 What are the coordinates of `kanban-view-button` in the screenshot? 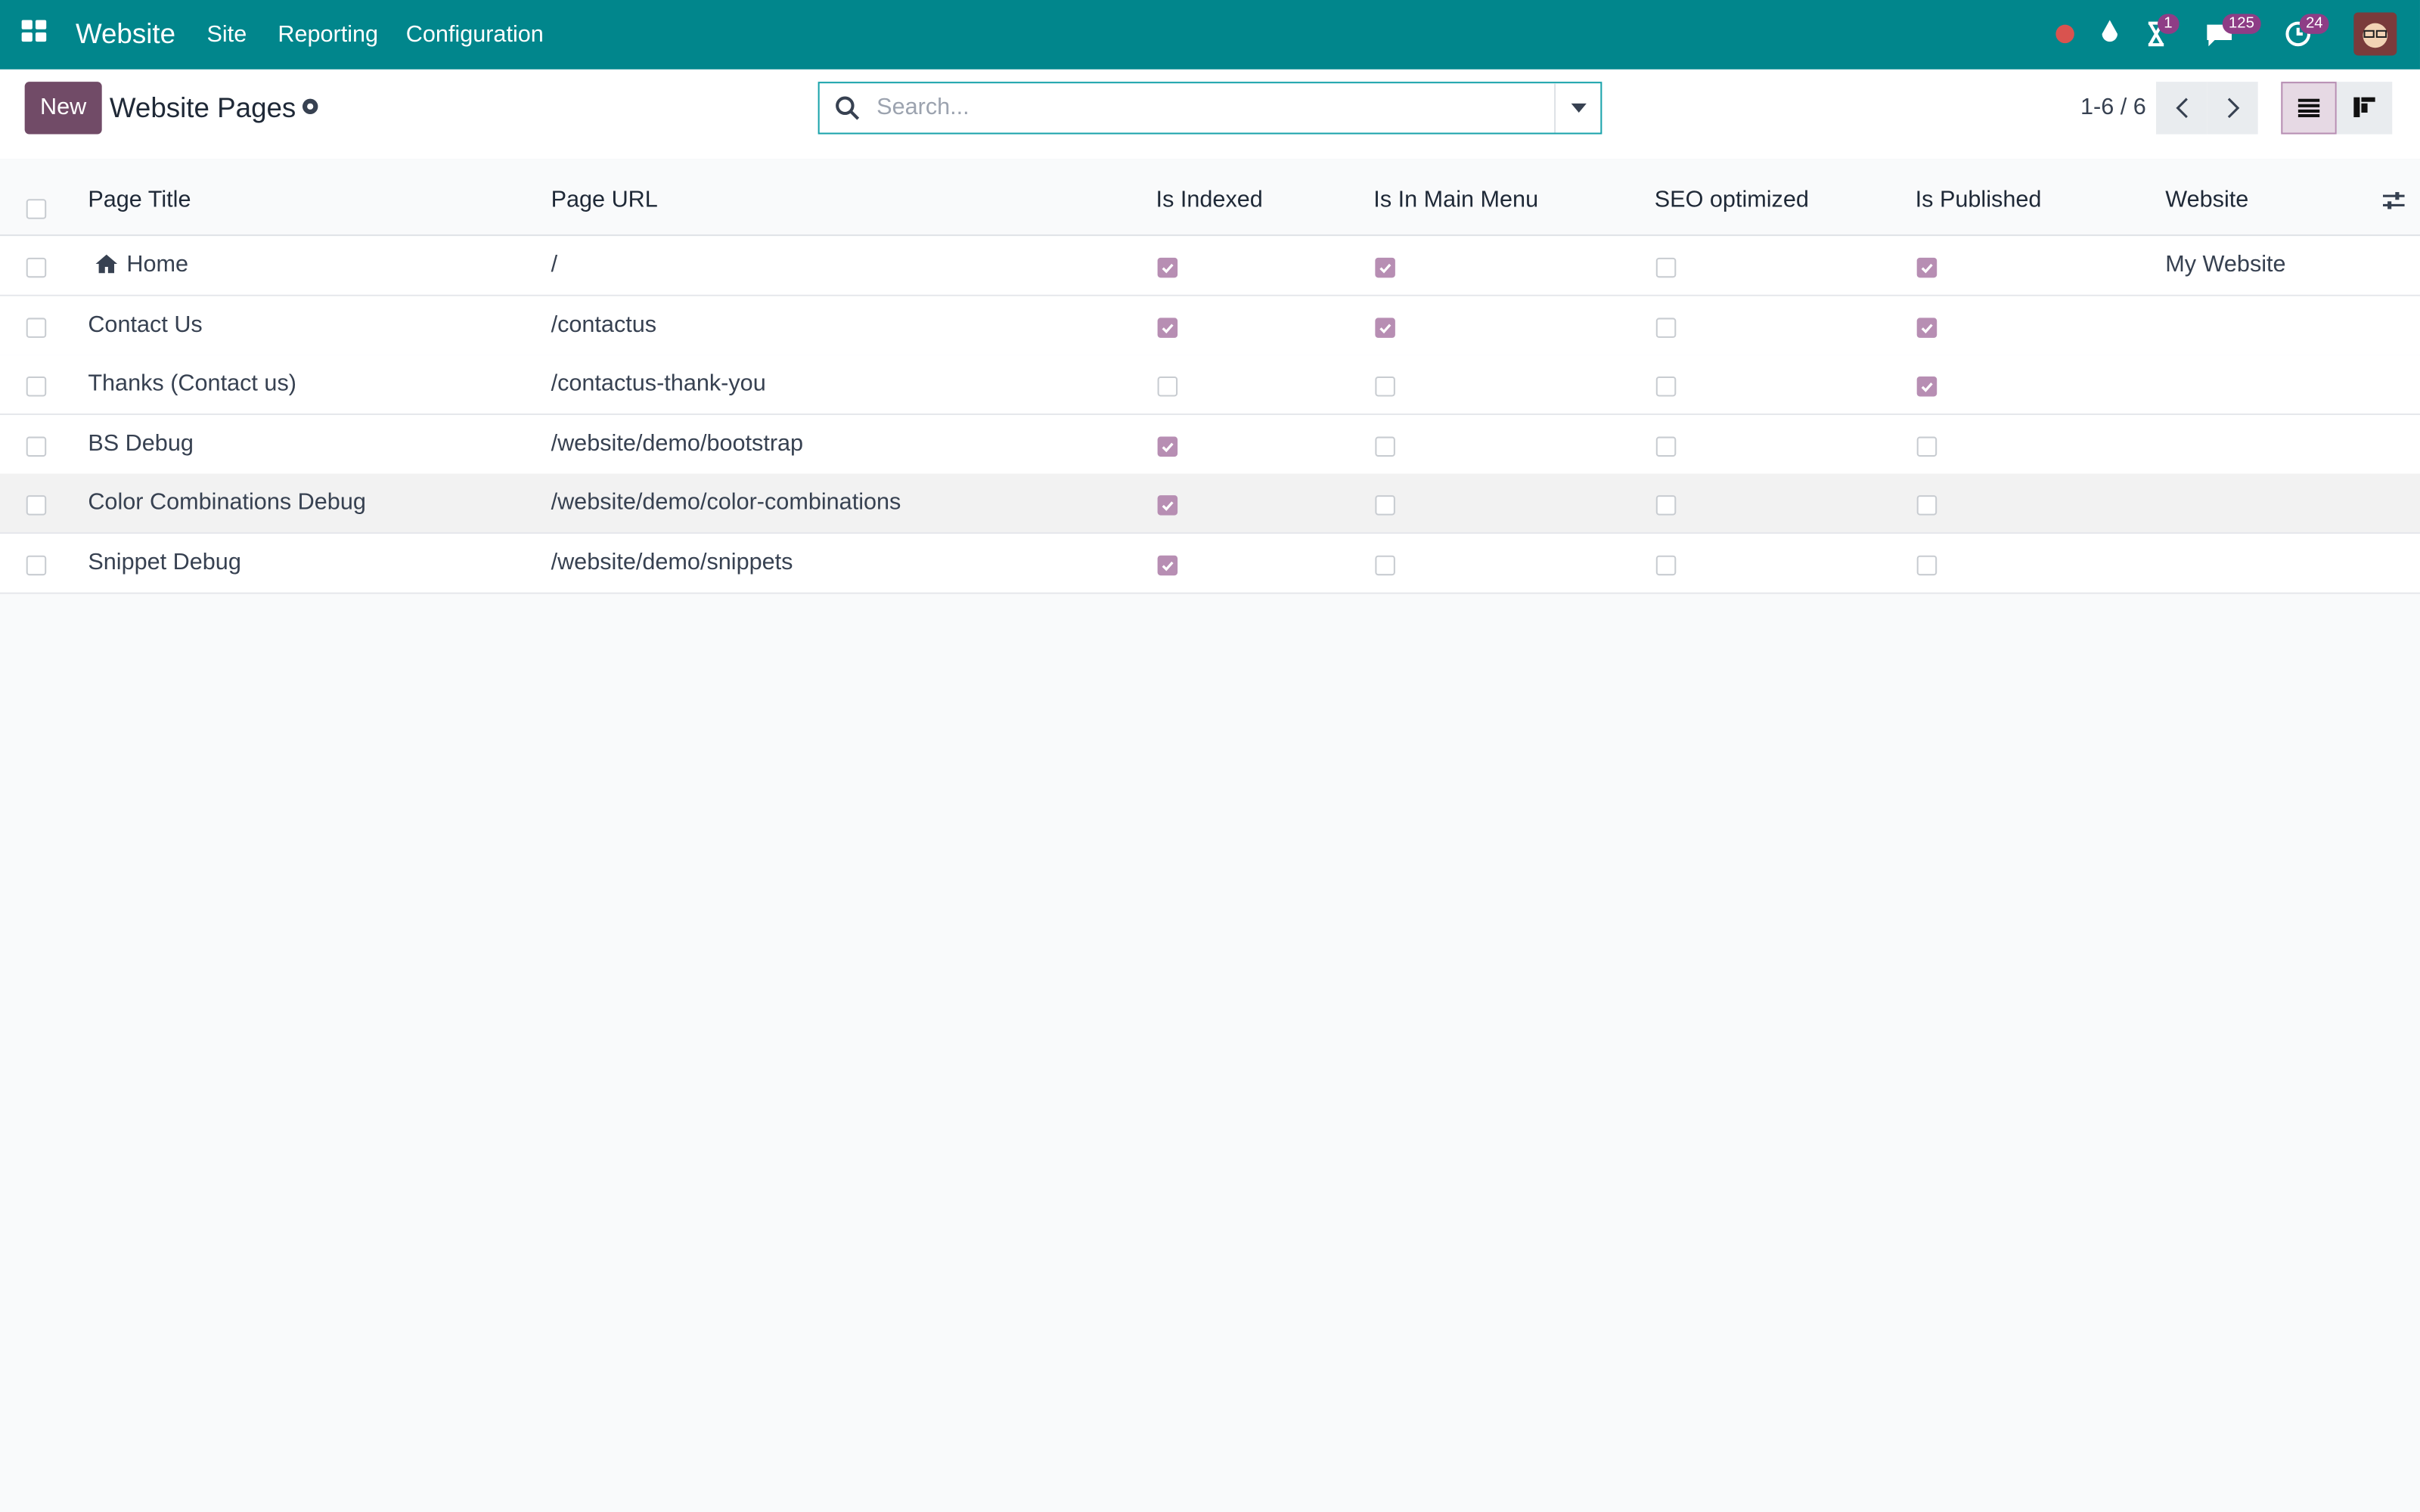 It's located at (2364, 109).